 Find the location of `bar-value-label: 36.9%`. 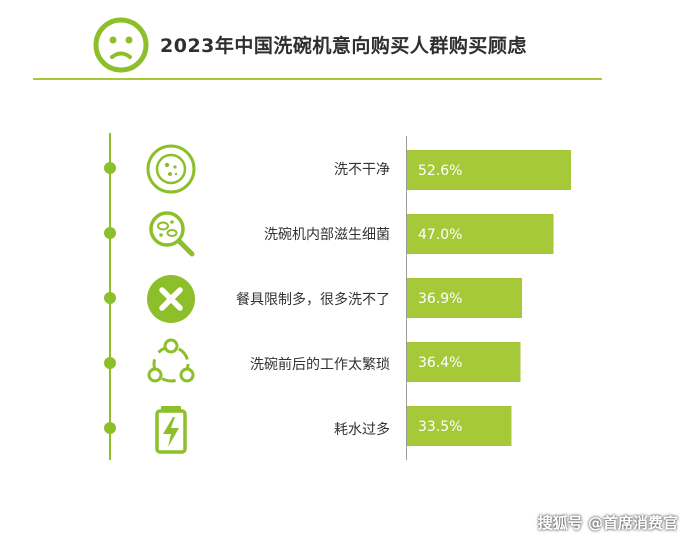

bar-value-label: 36.9% is located at coordinates (440, 299).